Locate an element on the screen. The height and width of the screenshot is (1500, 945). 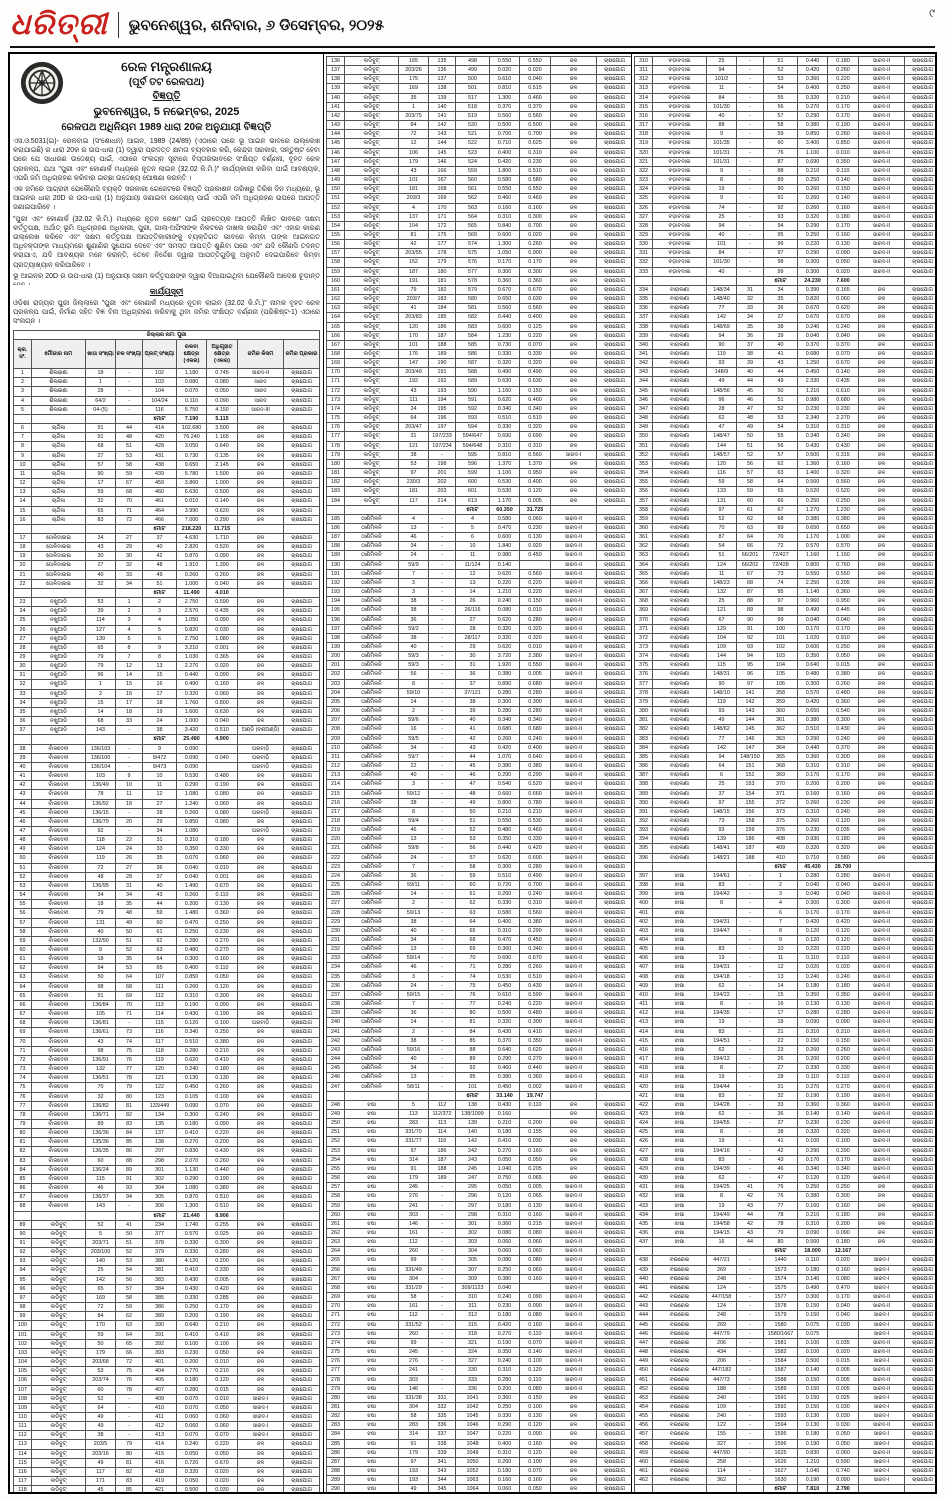
table-row: 248 ଝଷା 5 112 138 0.430 0.110 ଜଳ ଚାଷଯୋଗ is located at coordinates (478, 1104).